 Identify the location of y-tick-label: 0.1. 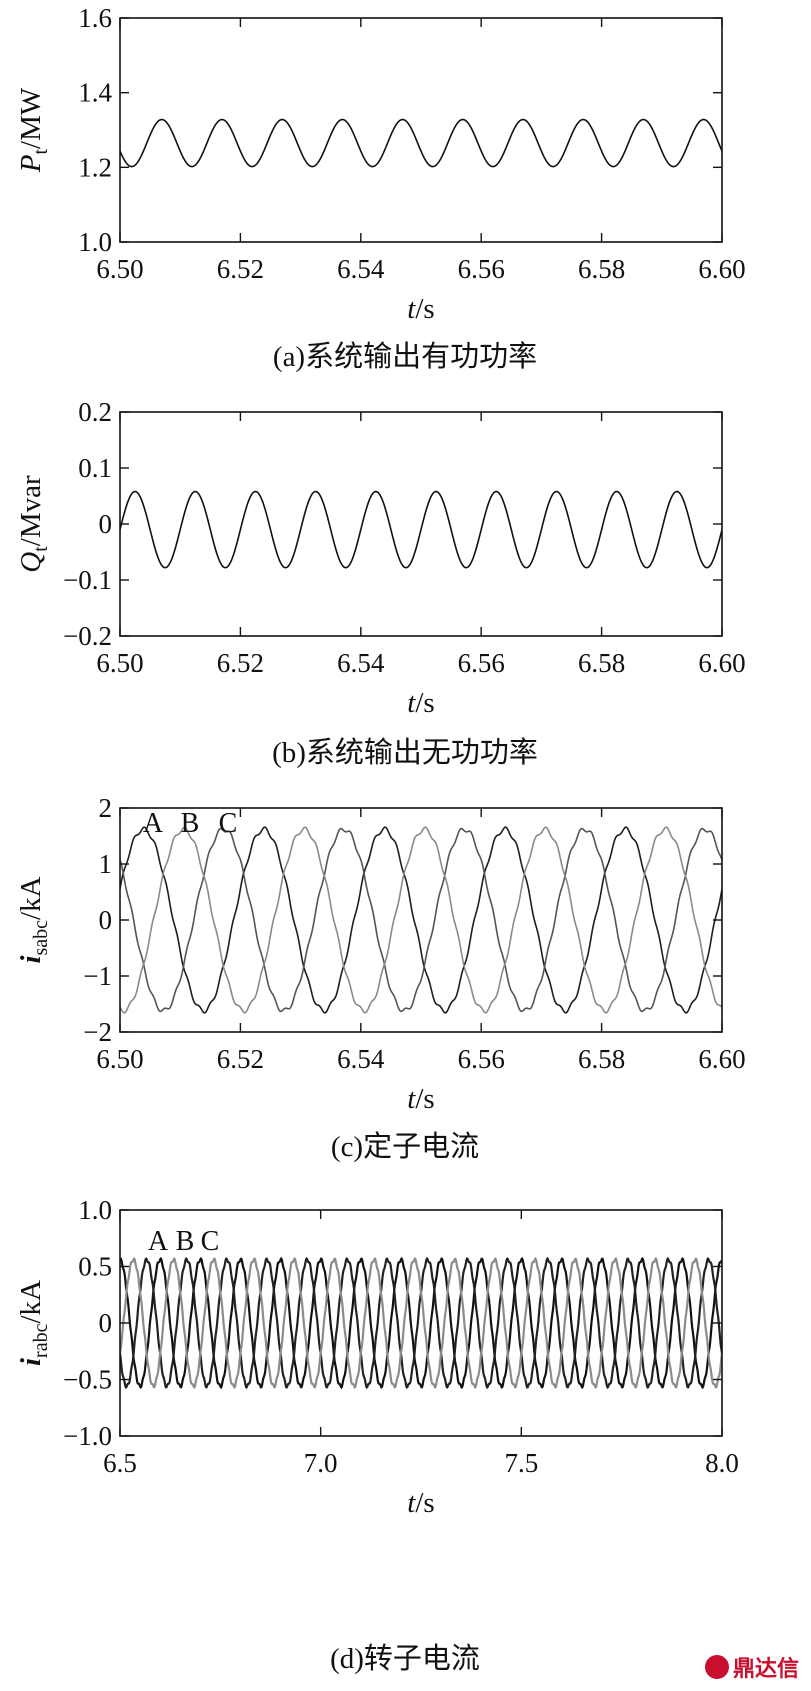
(95, 468).